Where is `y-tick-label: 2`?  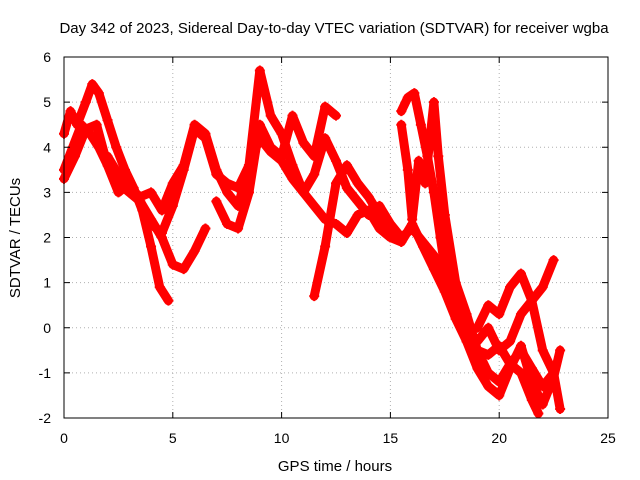
y-tick-label: 2 is located at coordinates (47, 238).